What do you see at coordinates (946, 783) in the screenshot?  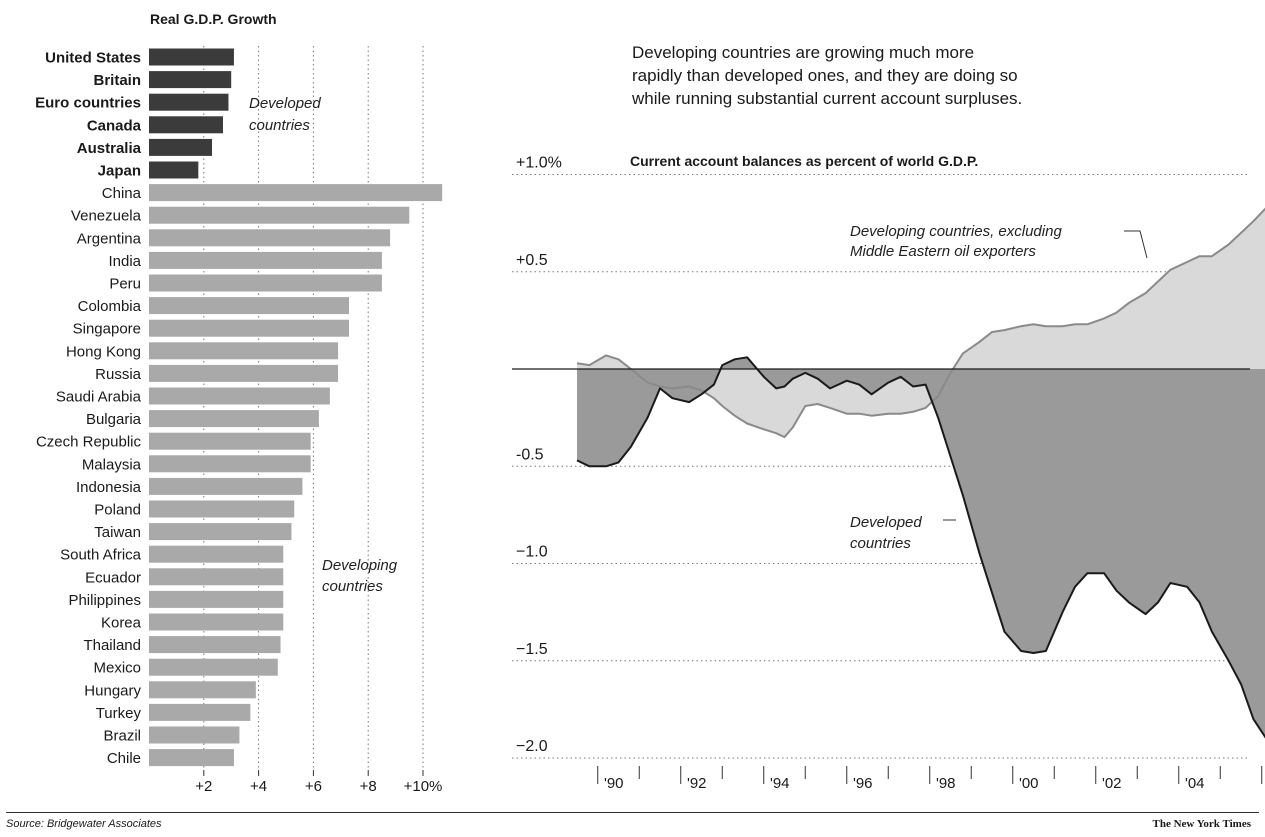 I see `line-x-tick-label: '98` at bounding box center [946, 783].